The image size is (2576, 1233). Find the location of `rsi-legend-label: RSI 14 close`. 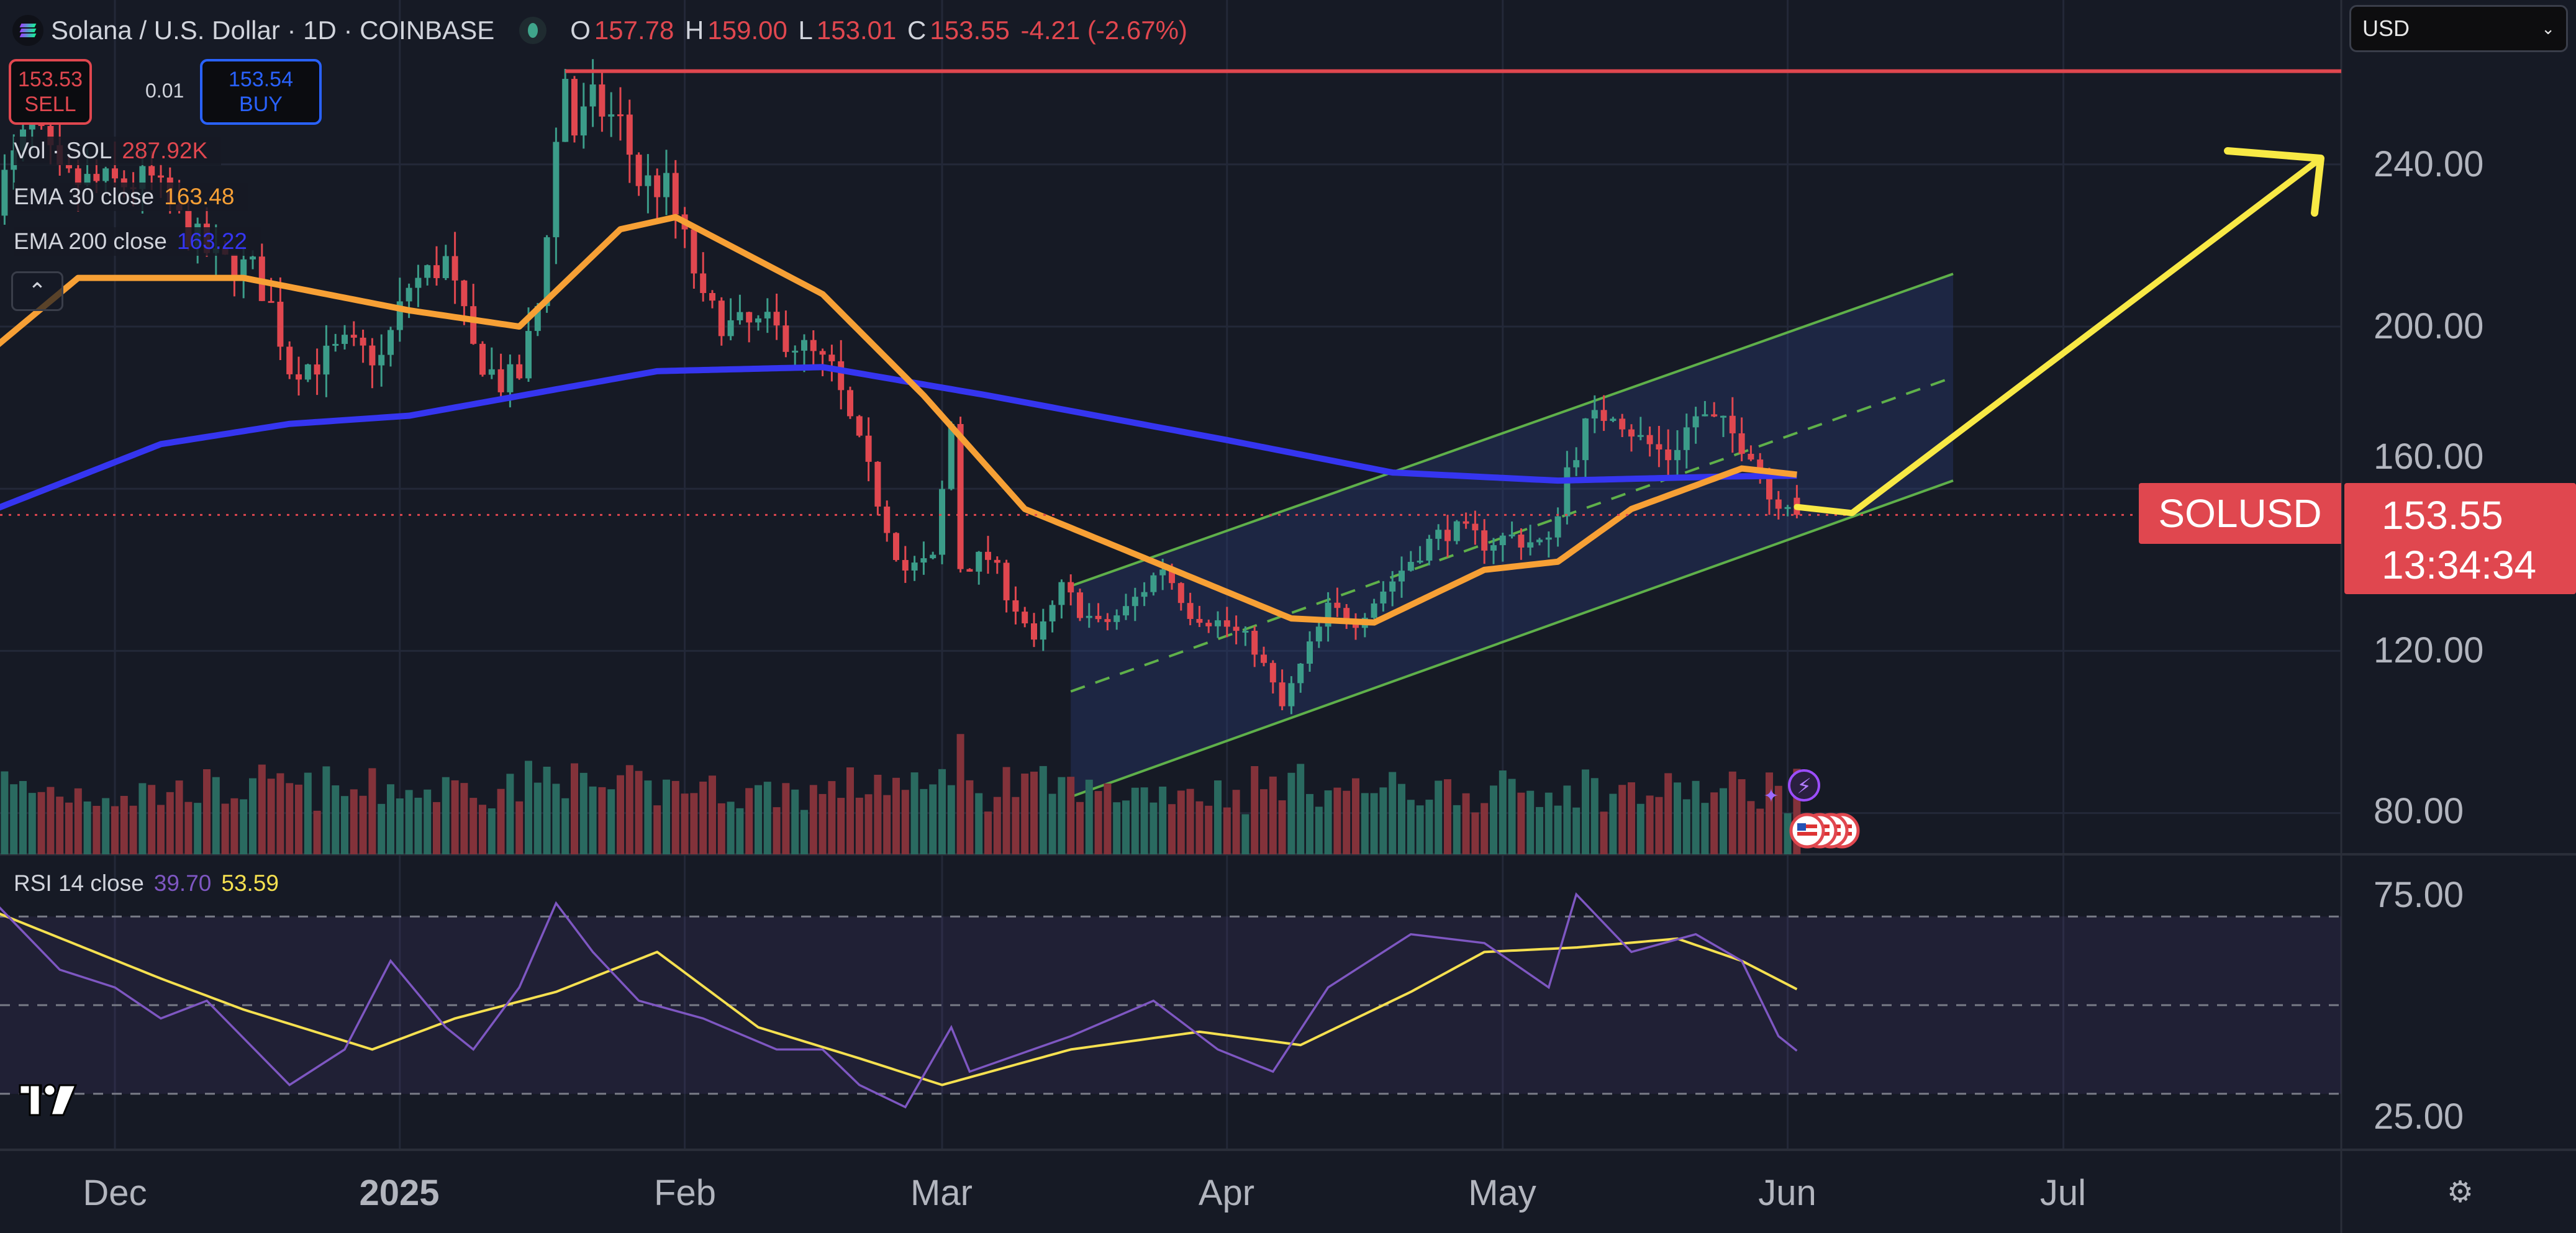

rsi-legend-label: RSI 14 close is located at coordinates (79, 883).